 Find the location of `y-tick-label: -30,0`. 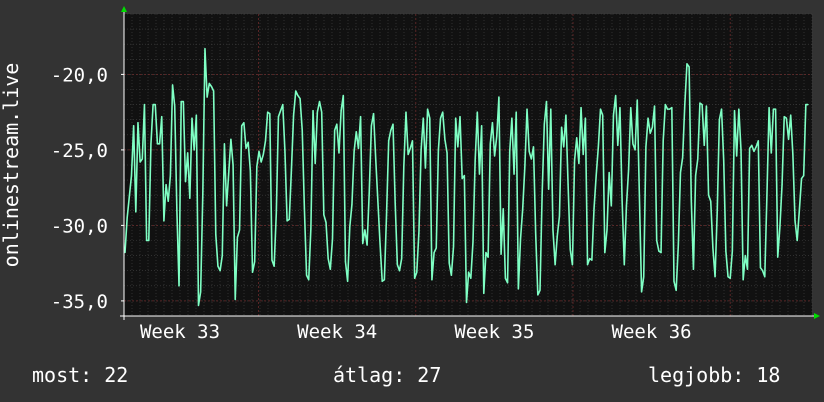

y-tick-label: -30,0 is located at coordinates (79, 226).